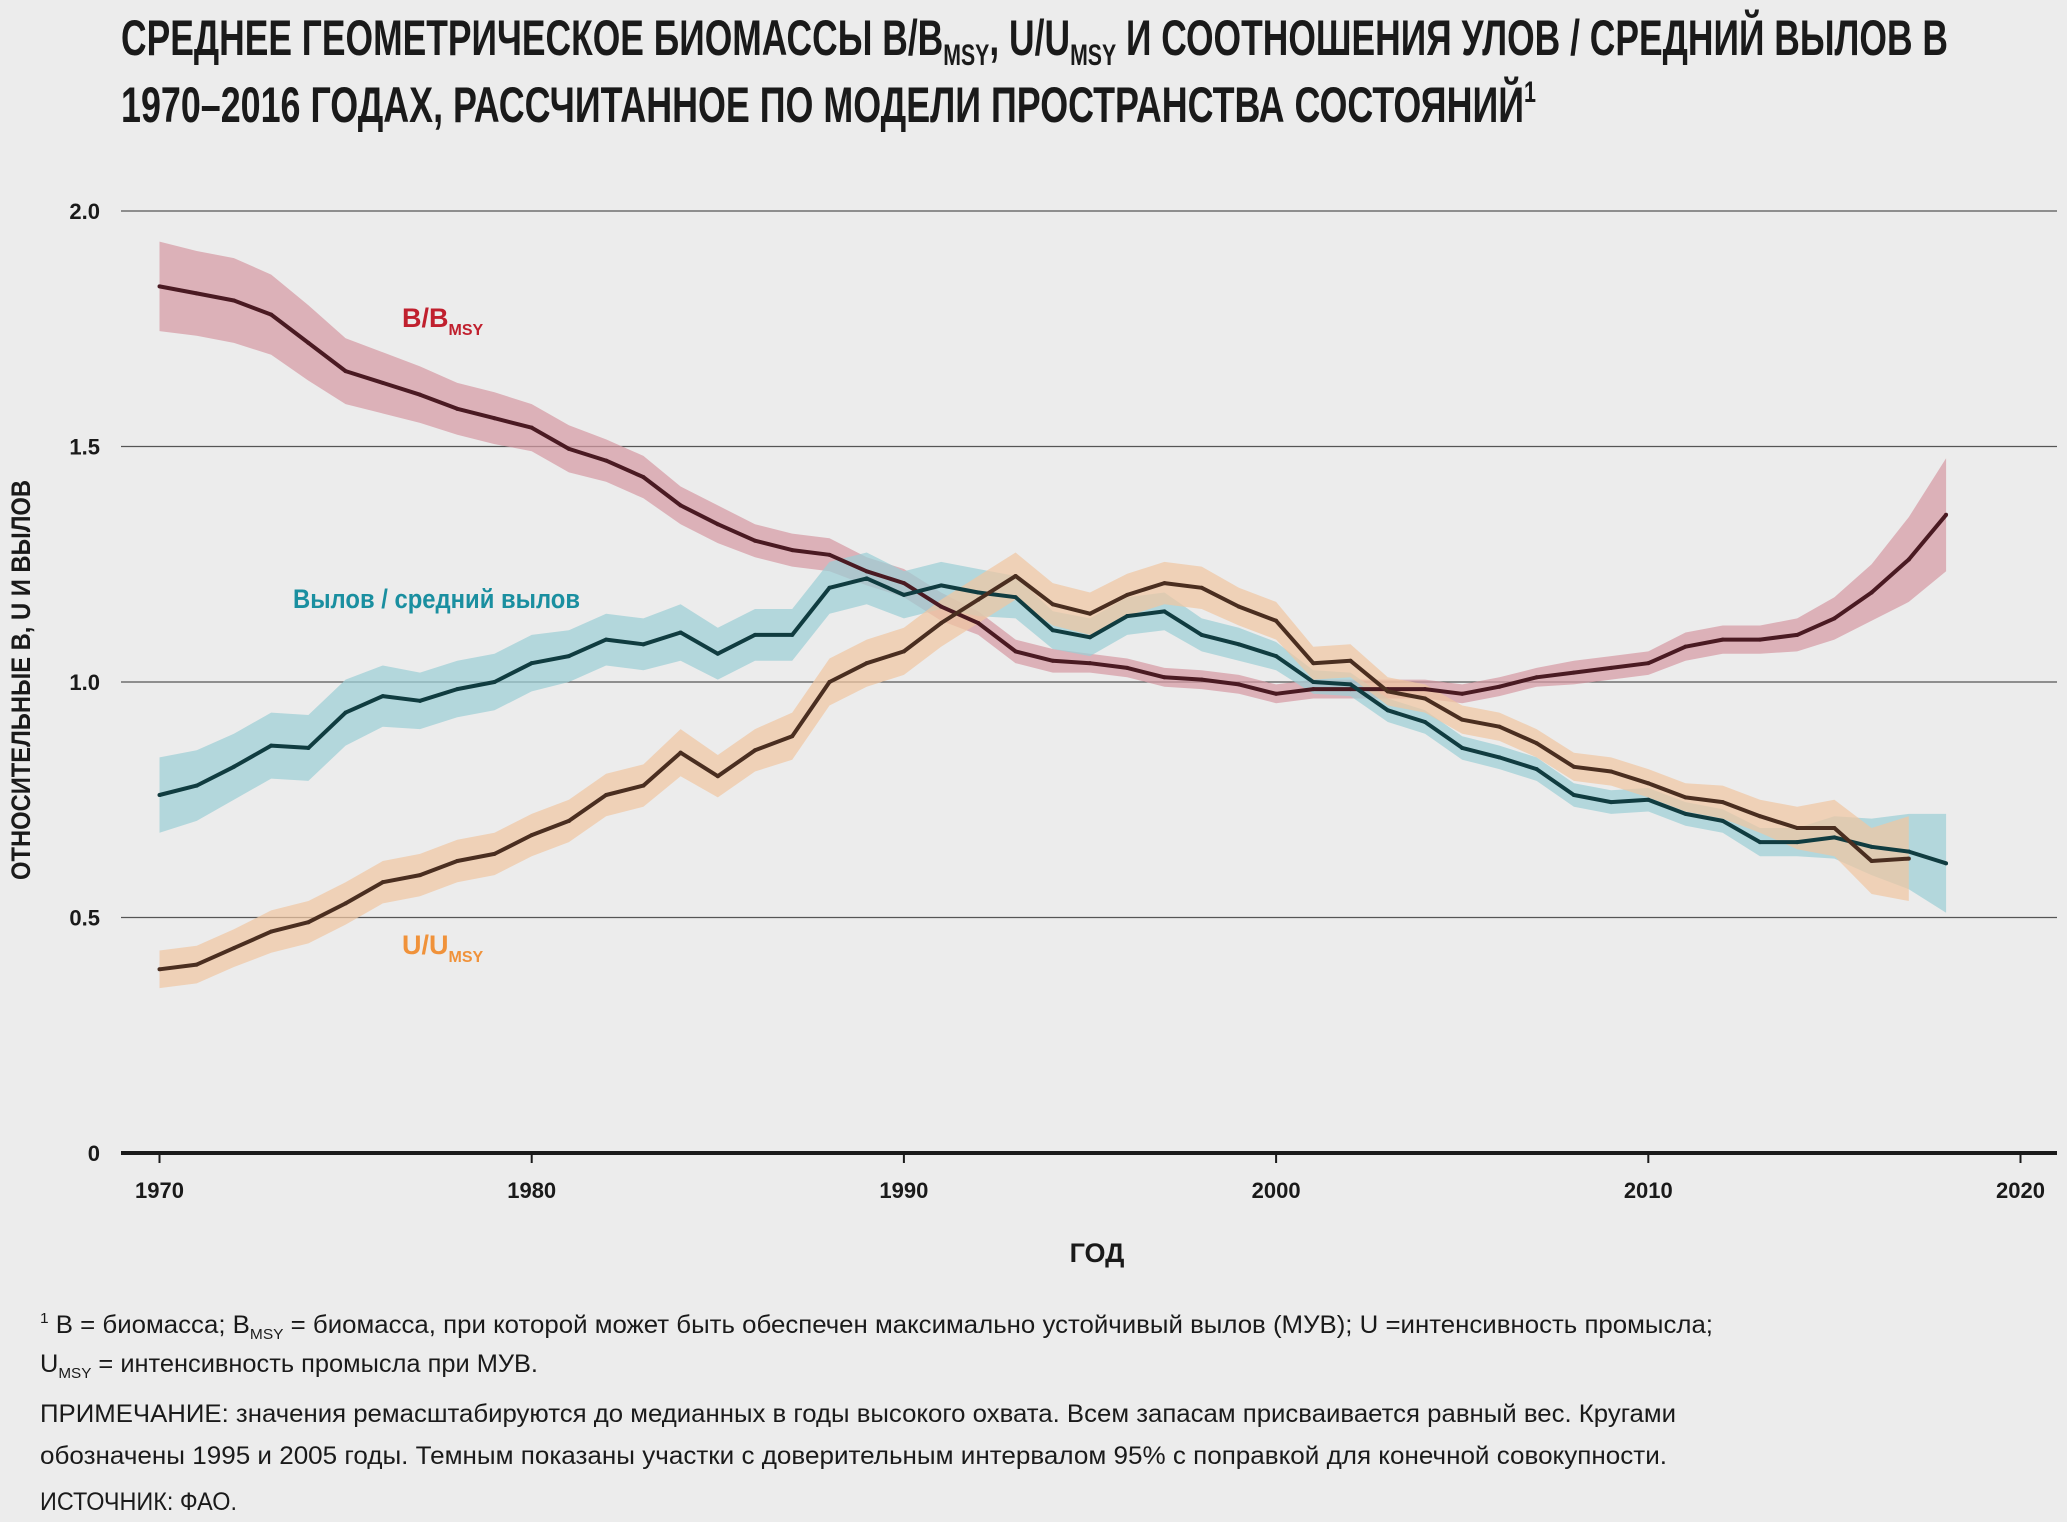 This screenshot has width=2067, height=1522. I want to click on x-tick-label: 1990, so click(903, 1190).